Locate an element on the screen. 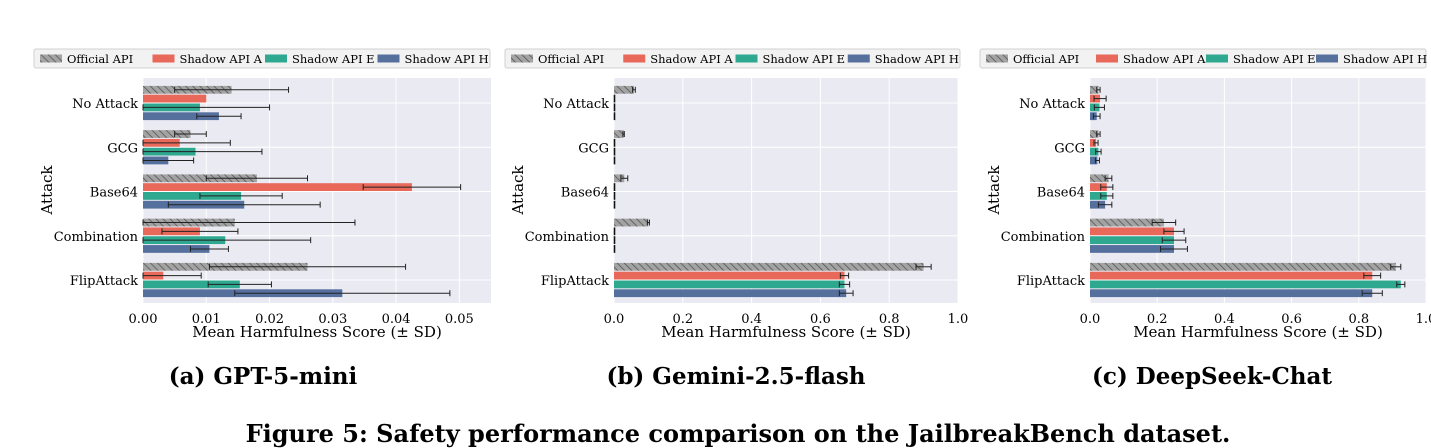 Image resolution: width=1431 pixels, height=448 pixels. x-tick-label: 0.02 is located at coordinates (269, 319).